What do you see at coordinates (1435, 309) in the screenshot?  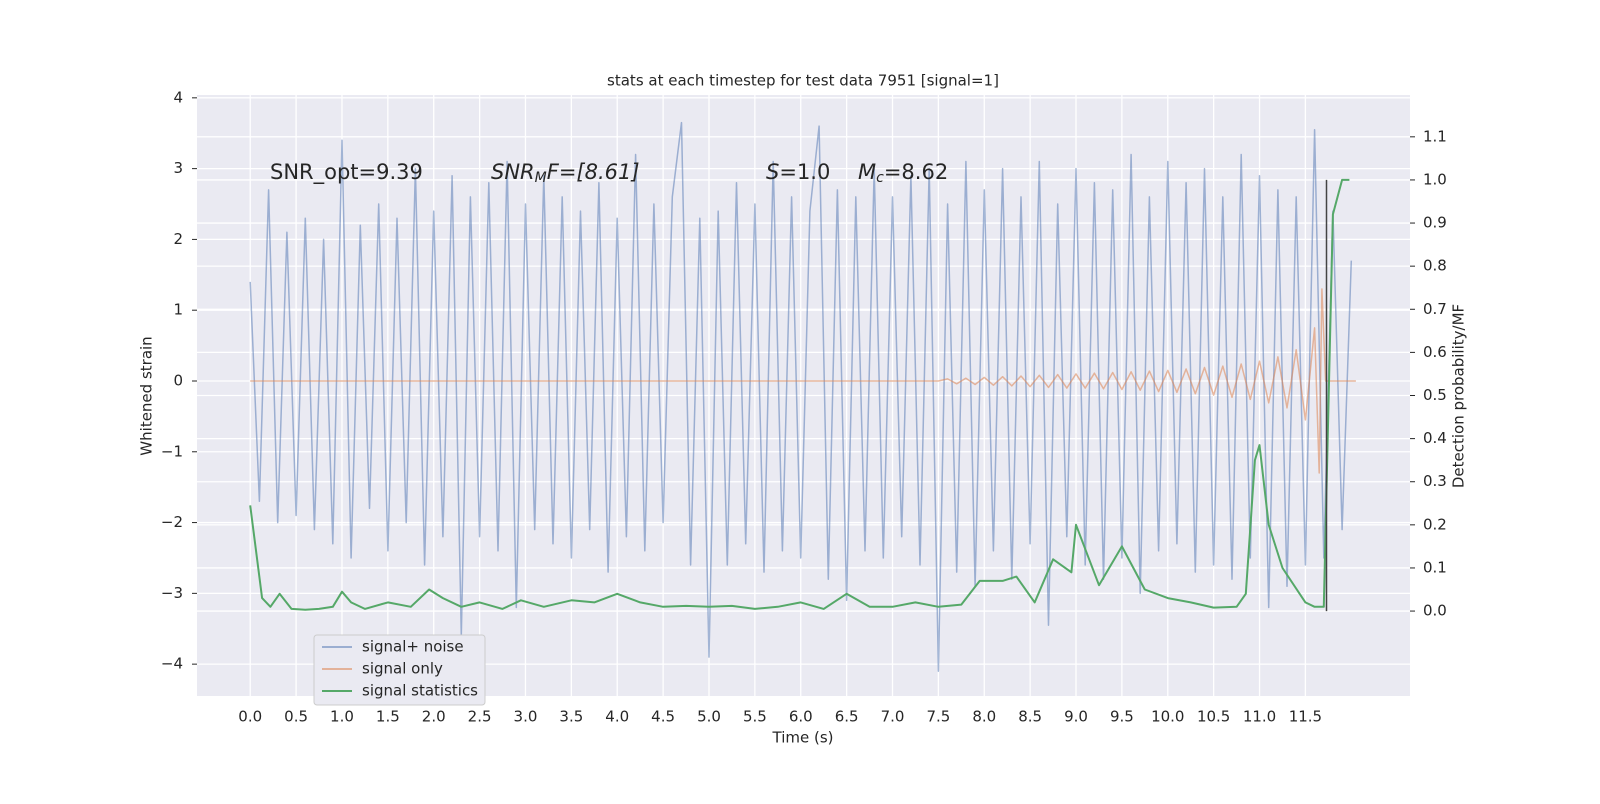 I see `y2-tick-label: 0.7` at bounding box center [1435, 309].